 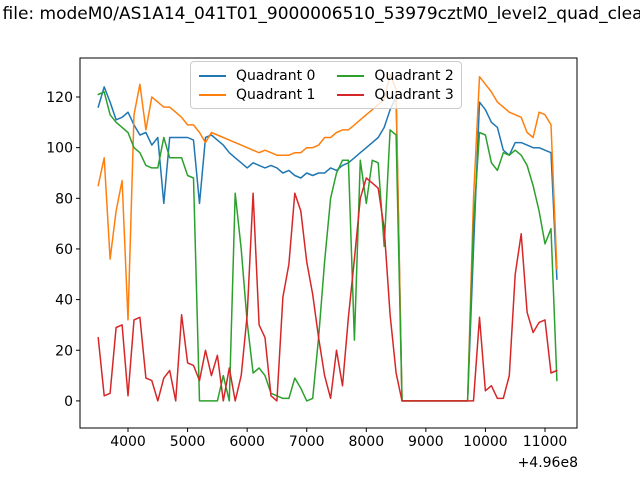 I want to click on legend-label: Quadrant 3, so click(x=414, y=94).